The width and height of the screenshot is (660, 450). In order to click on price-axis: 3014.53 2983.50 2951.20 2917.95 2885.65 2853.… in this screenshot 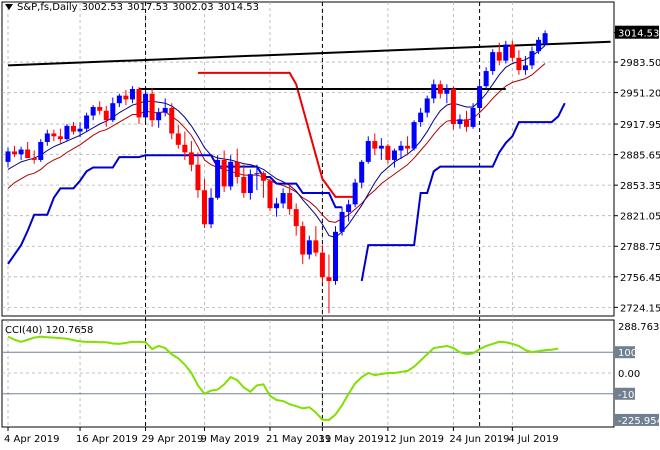, I will do `click(637, 169)`.